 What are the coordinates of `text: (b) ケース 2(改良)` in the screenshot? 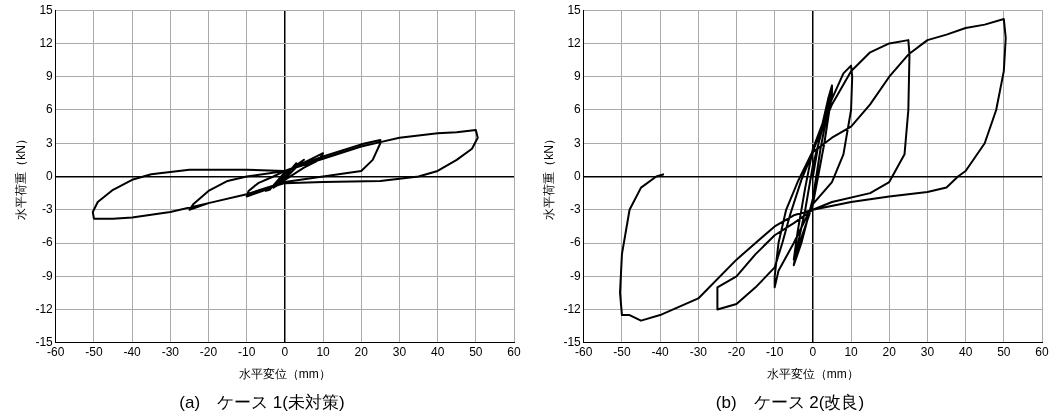 It's located at (790, 403).